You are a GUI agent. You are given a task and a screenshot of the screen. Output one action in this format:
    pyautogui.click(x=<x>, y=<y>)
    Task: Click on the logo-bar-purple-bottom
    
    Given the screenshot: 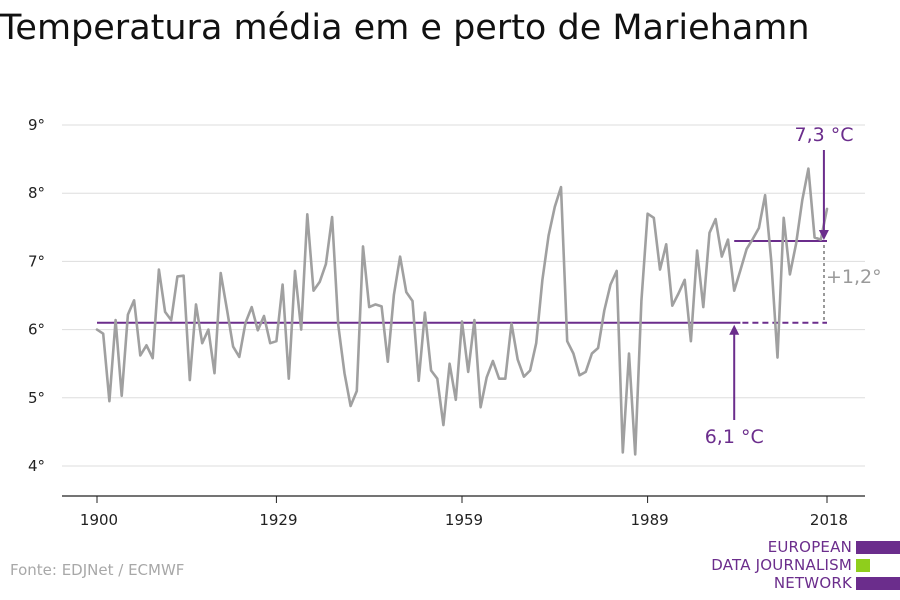 What is the action you would take?
    pyautogui.click(x=878, y=583)
    